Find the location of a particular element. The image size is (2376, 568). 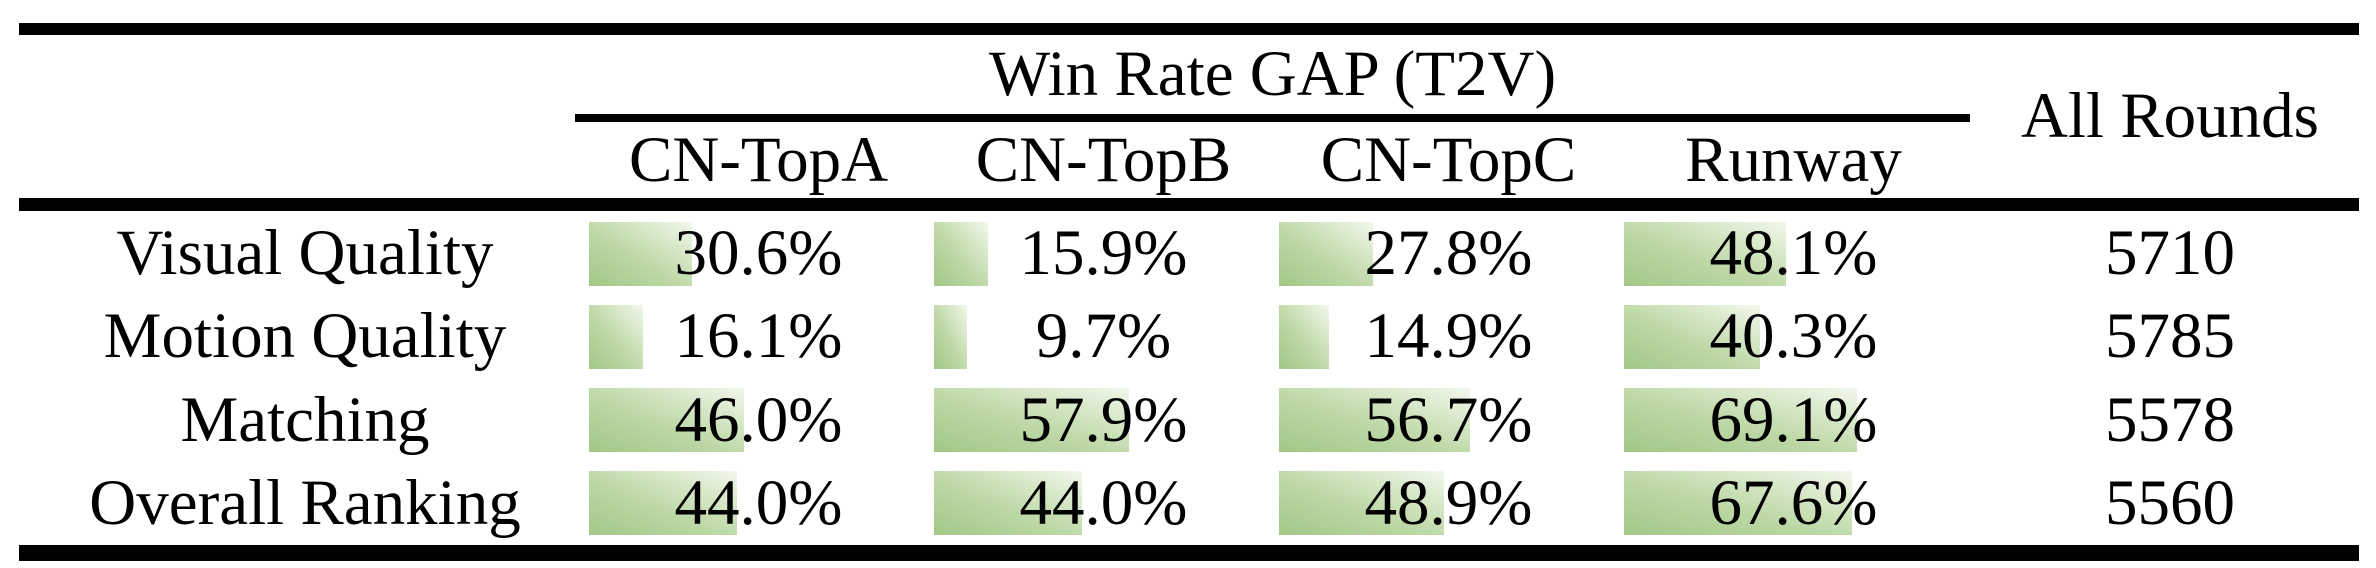

win-rate-cell: 57.9% is located at coordinates (1103, 420).